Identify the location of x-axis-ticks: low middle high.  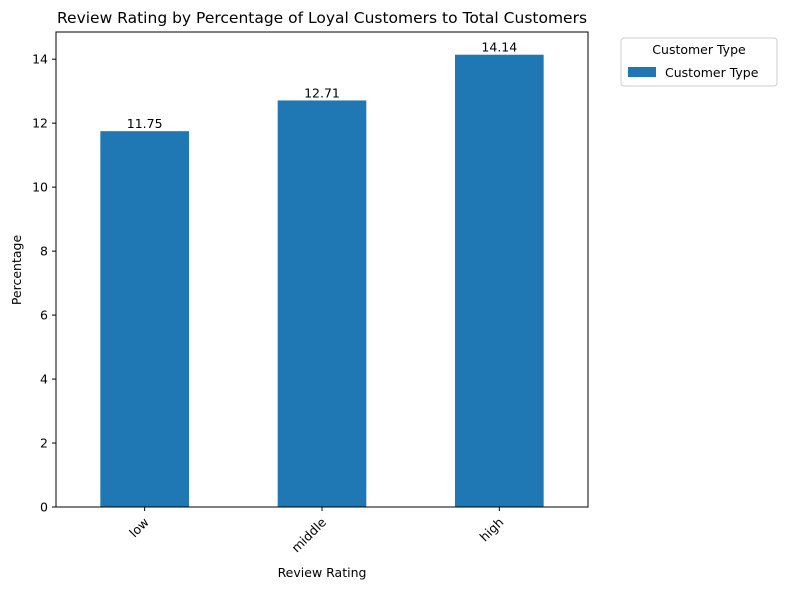
(316, 531).